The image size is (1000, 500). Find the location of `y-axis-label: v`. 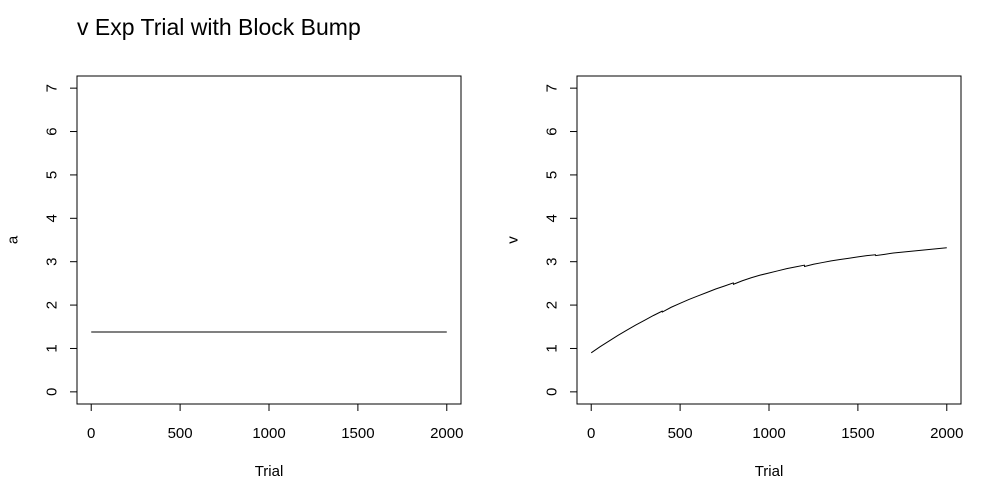

y-axis-label: v is located at coordinates (513, 240).